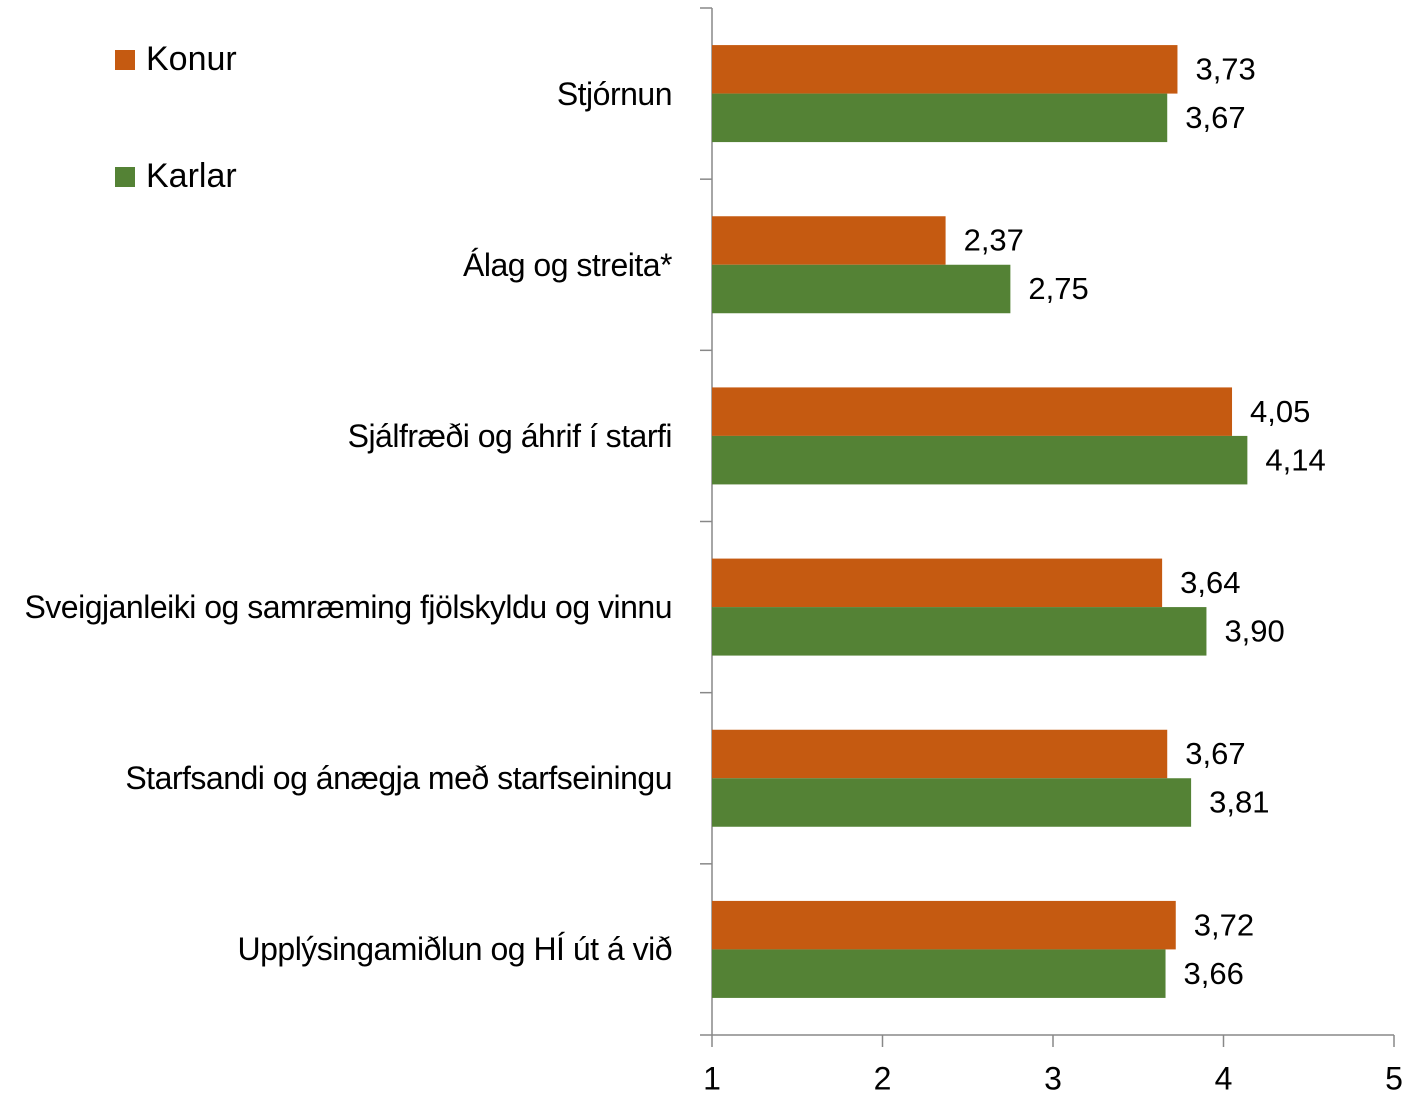  I want to click on category-label-text: Álag og streita*, so click(567, 264).